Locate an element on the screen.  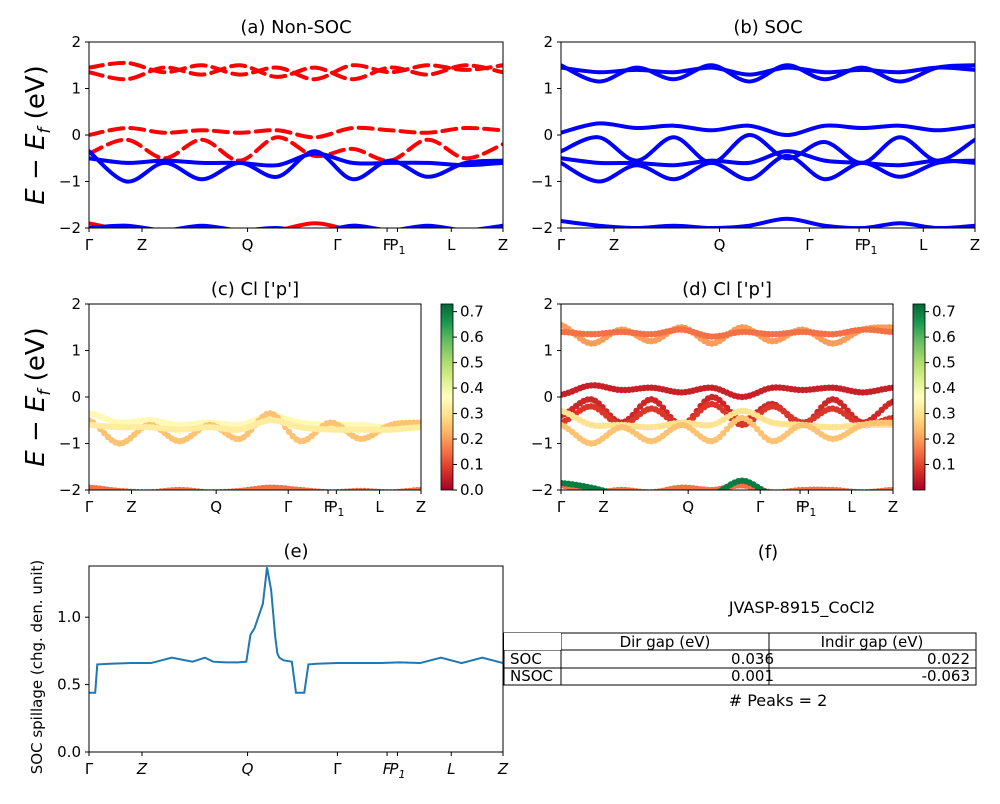
y-axis-label-e: SOC spillage (chg. den. unit) is located at coordinates (37, 667).